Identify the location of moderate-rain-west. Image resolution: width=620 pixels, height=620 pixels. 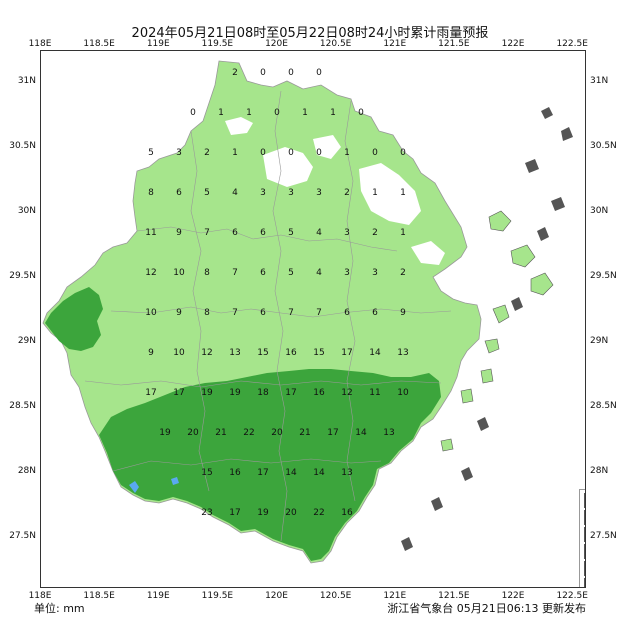
(74, 319).